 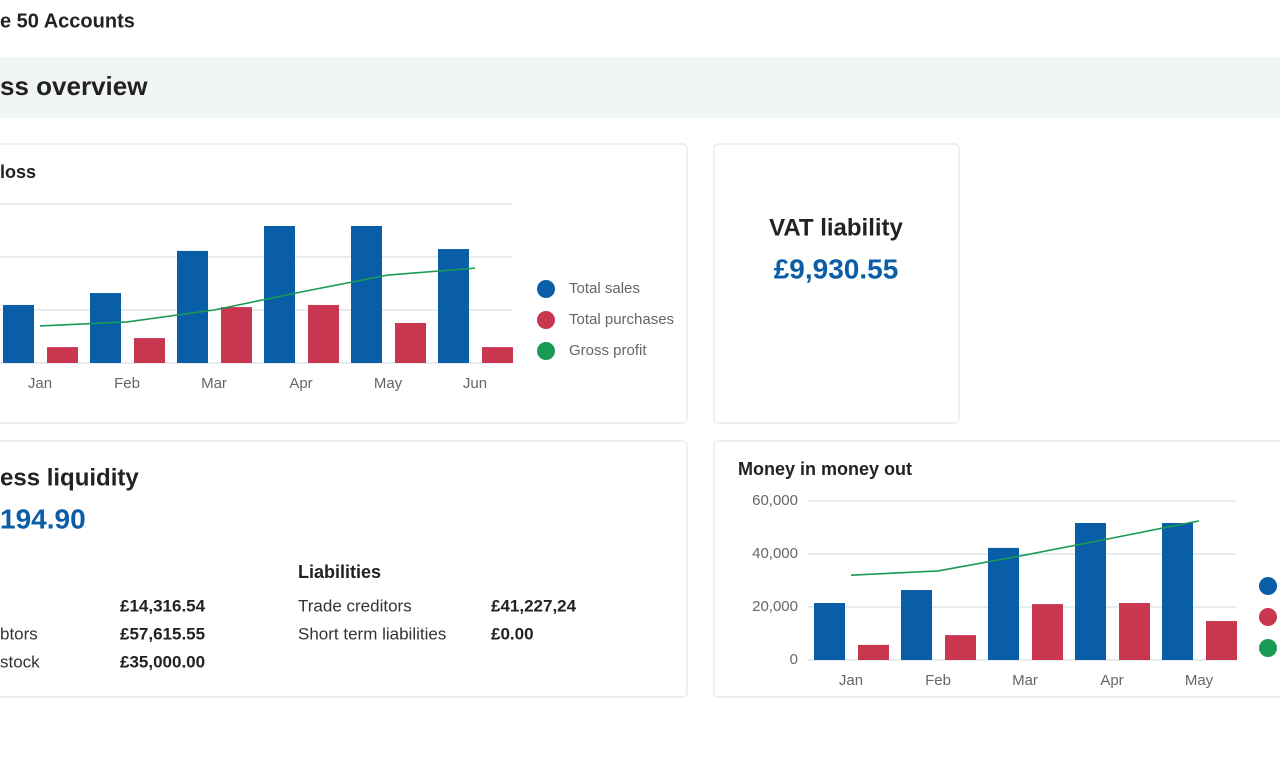 I want to click on card, so click(x=836, y=283).